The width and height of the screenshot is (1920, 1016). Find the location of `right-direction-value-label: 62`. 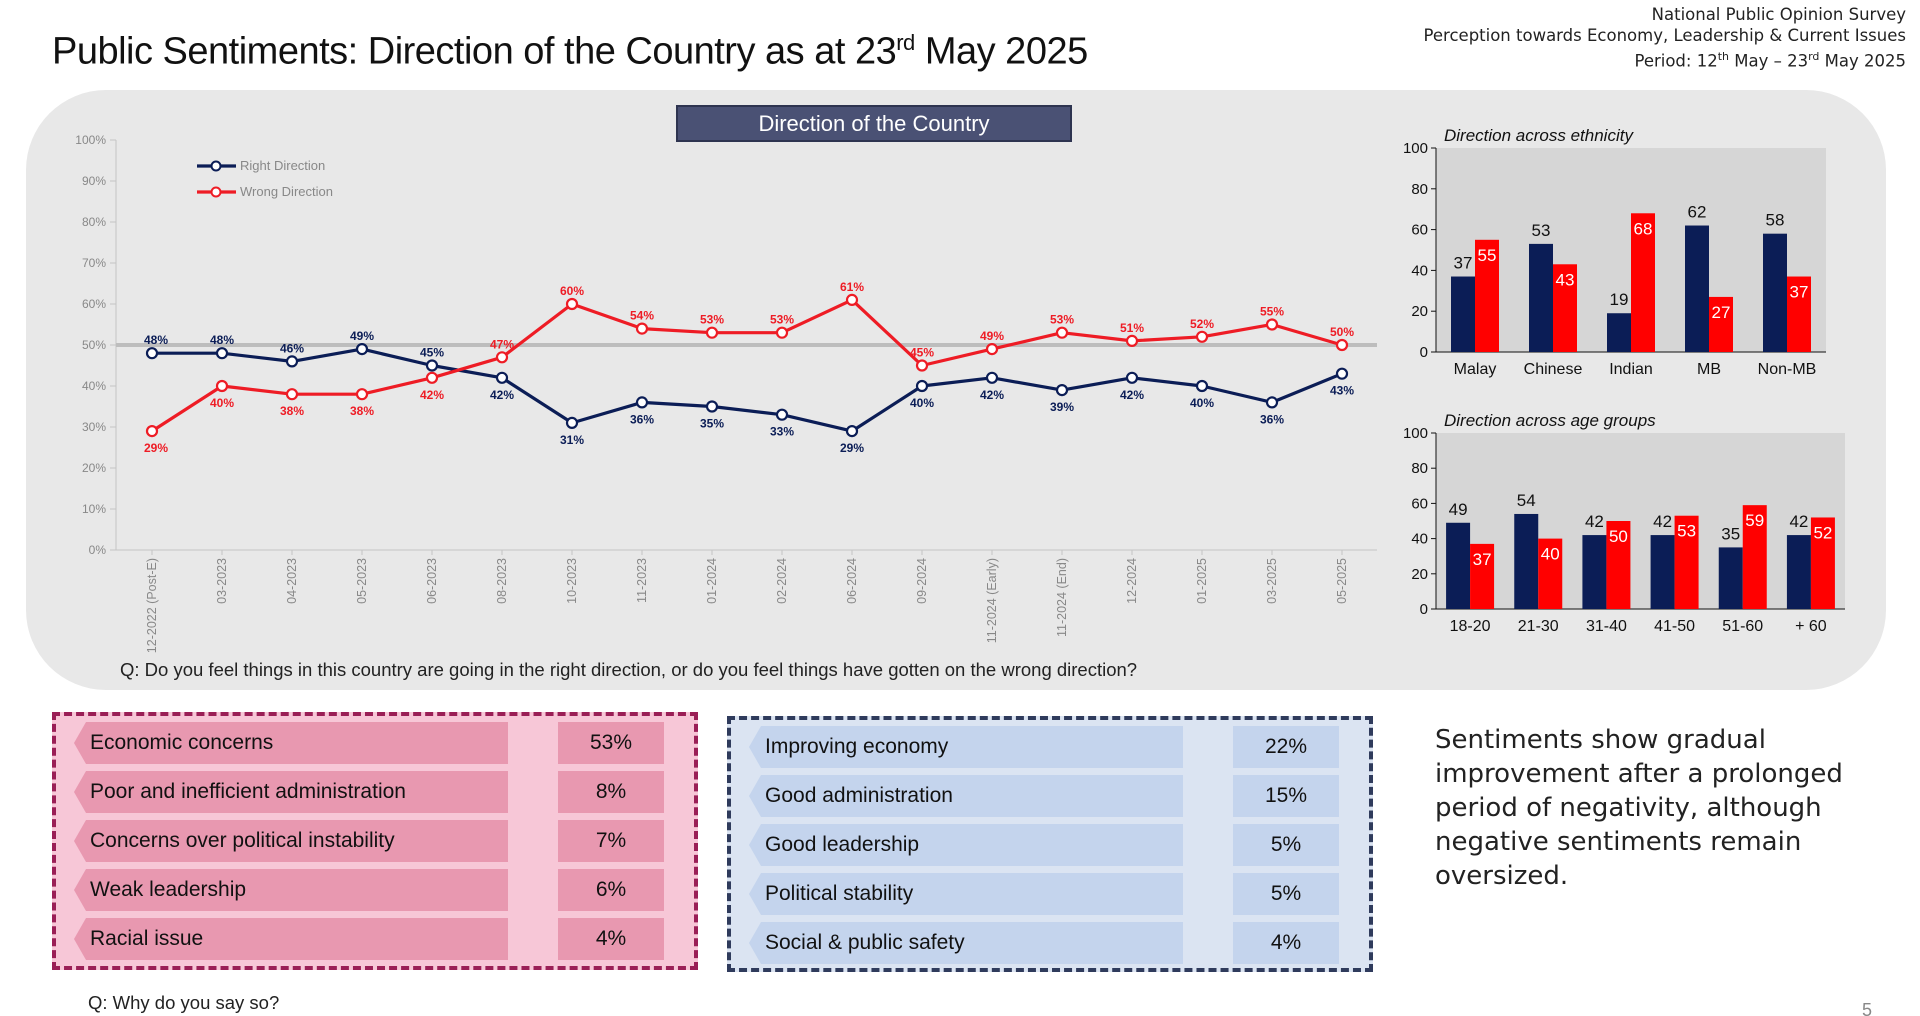

right-direction-value-label: 62 is located at coordinates (1697, 212).